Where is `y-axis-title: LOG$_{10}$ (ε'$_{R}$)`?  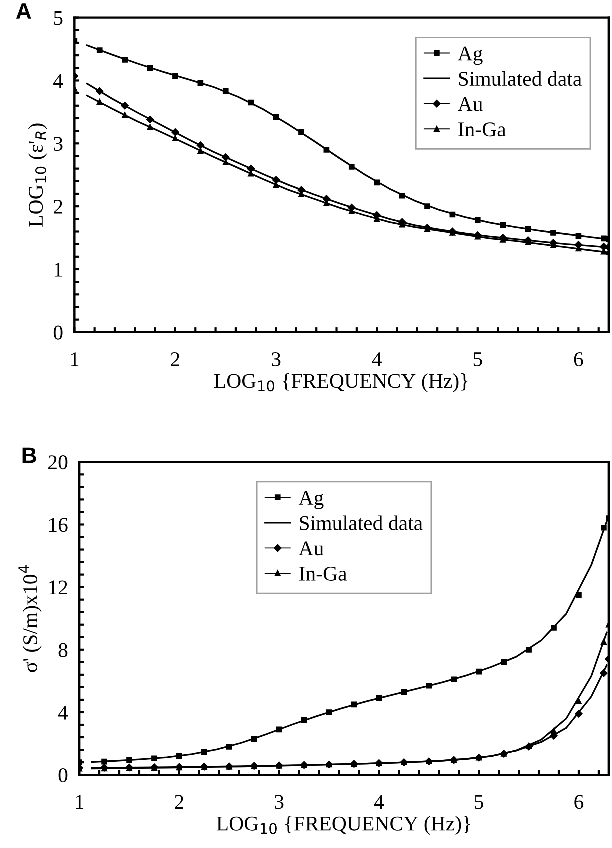 y-axis-title: LOG$_{10}$ (ε'$_{R}$) is located at coordinates (38, 175).